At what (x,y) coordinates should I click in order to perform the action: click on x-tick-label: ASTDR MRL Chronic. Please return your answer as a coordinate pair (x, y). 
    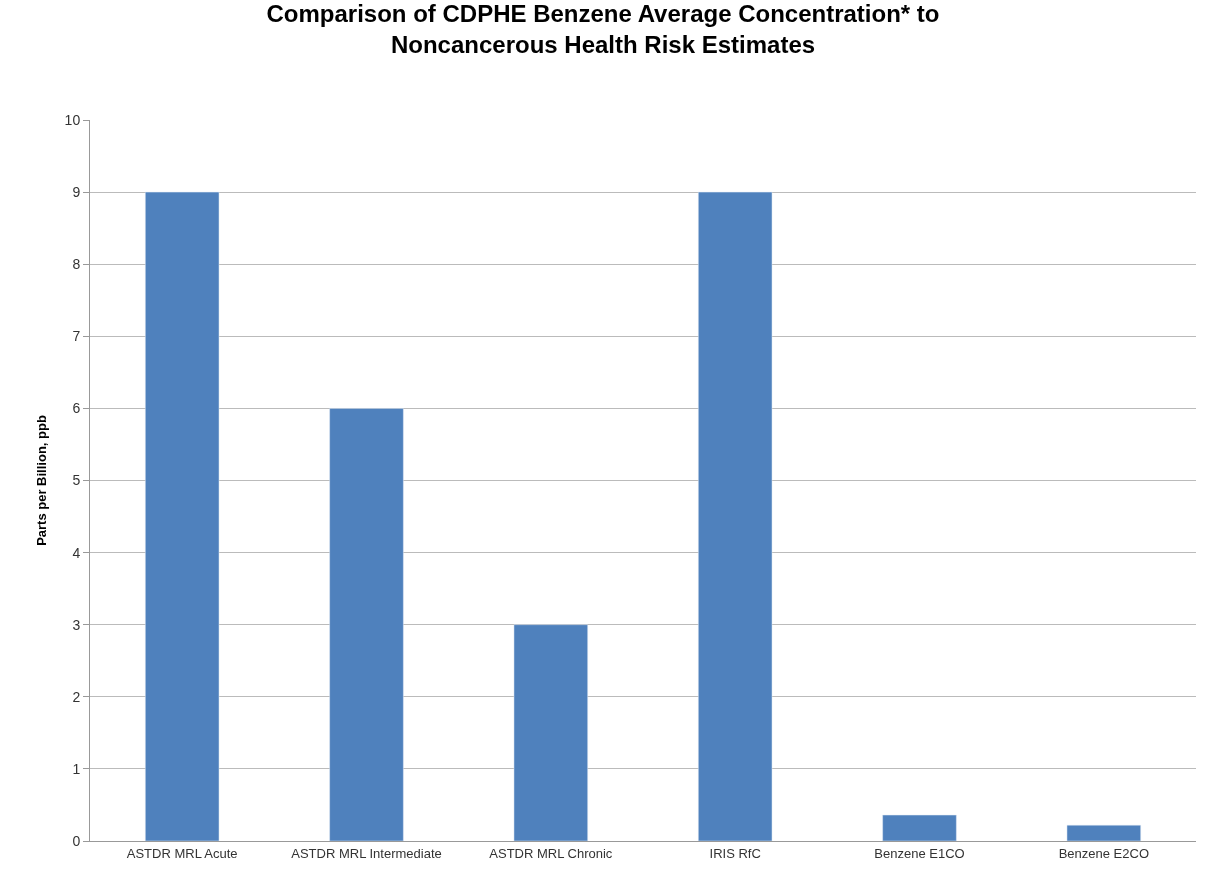
    Looking at the image, I should click on (551, 853).